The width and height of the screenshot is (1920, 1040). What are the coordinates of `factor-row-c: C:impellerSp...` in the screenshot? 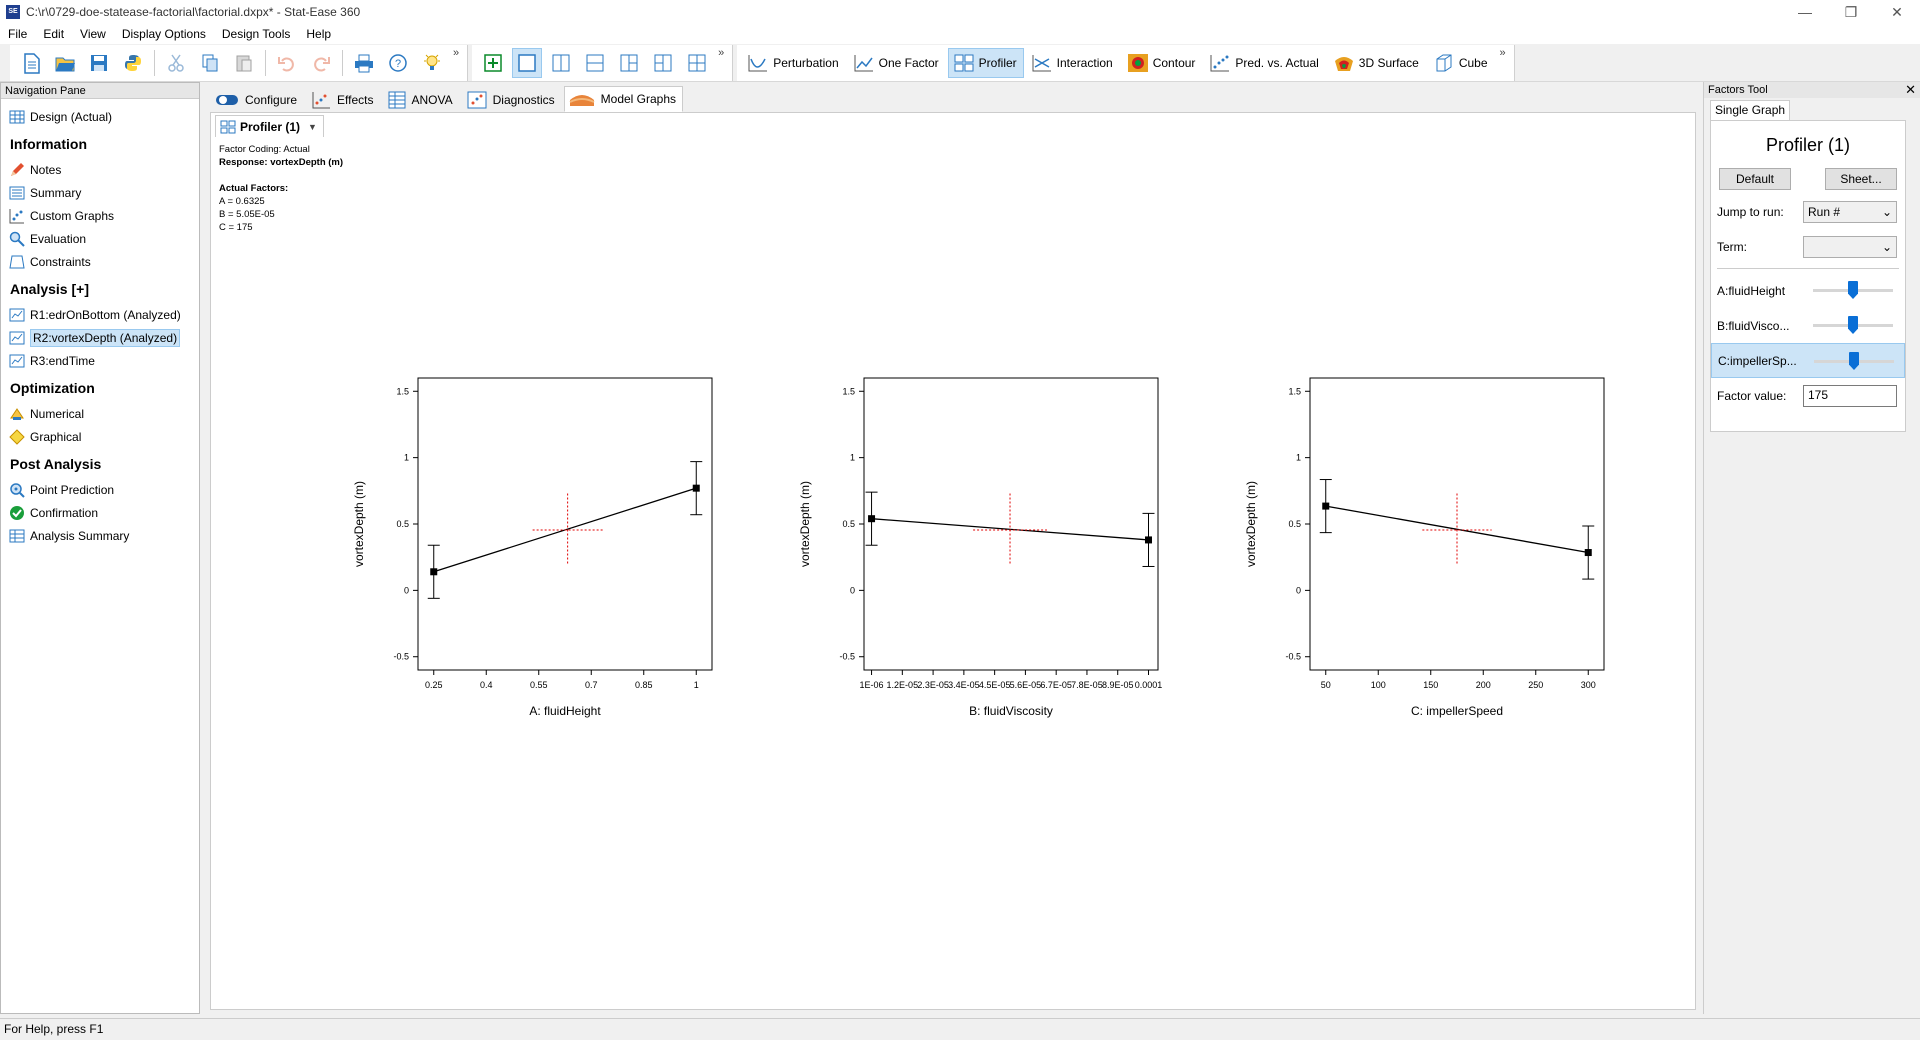 It's located at (1808, 360).